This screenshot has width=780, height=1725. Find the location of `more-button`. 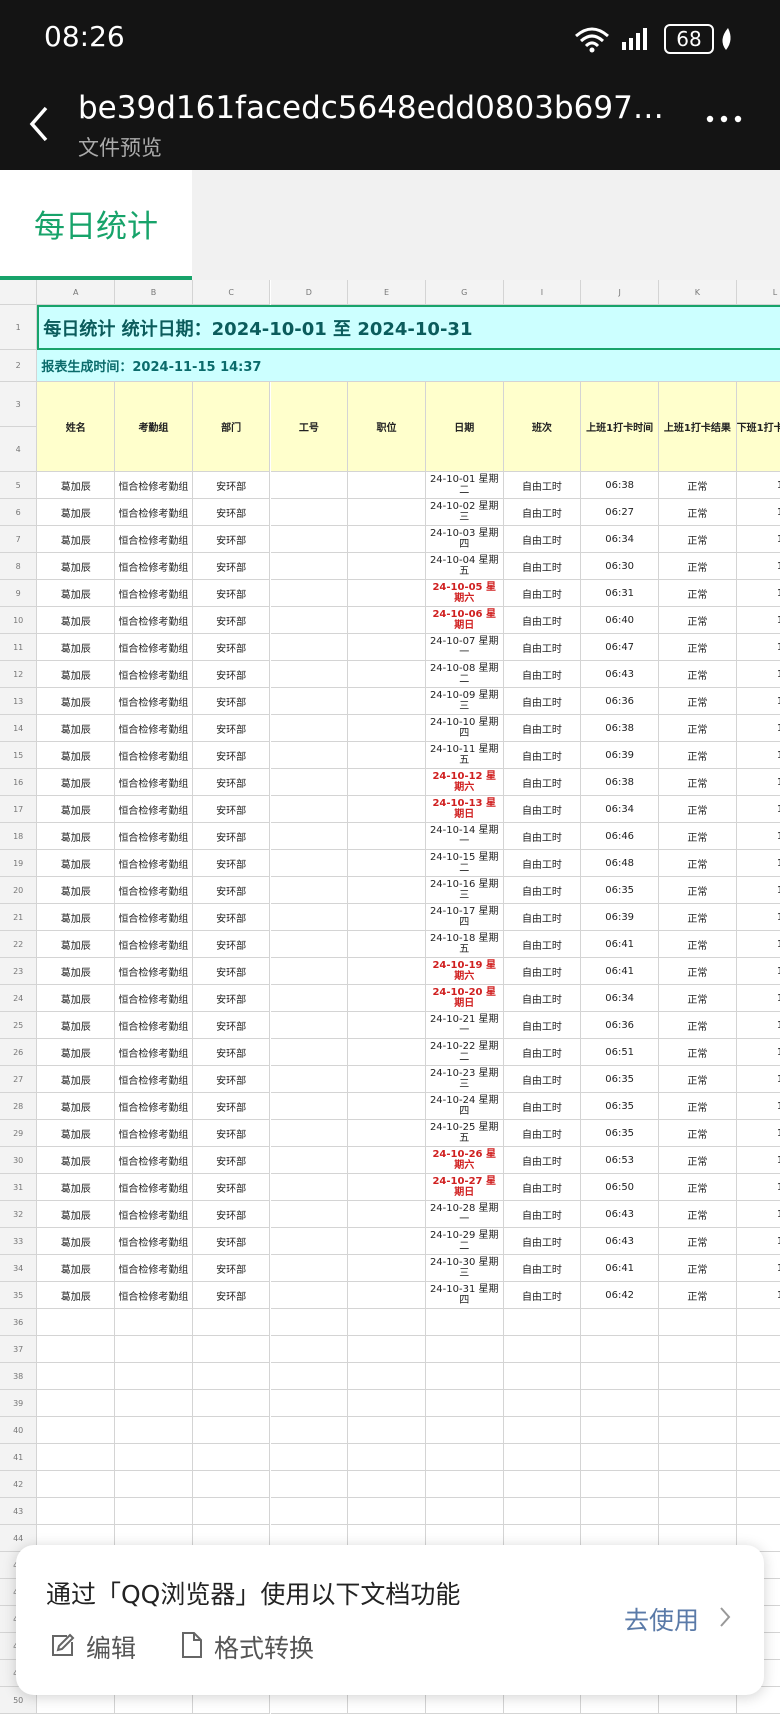

more-button is located at coordinates (724, 119).